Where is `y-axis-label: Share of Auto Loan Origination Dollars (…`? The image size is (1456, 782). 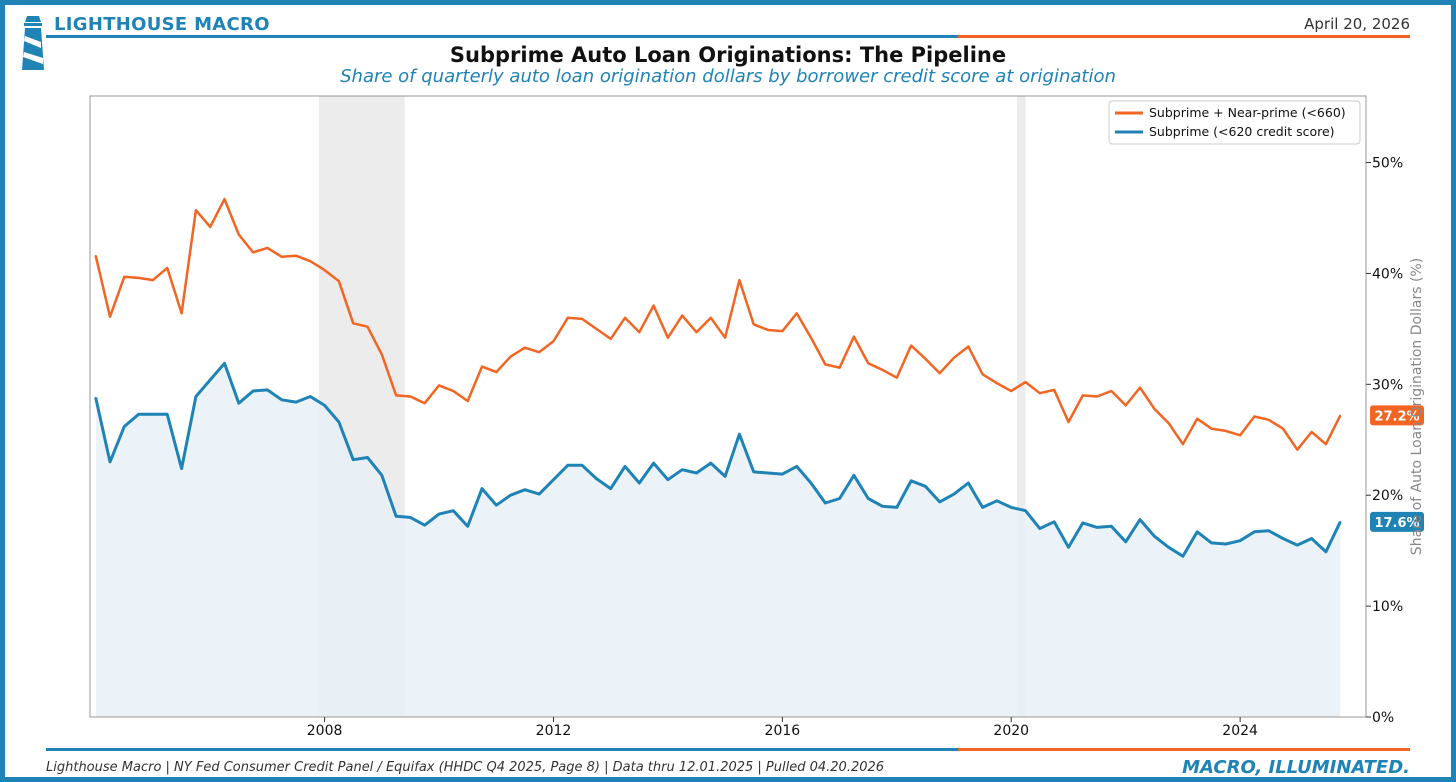 y-axis-label: Share of Auto Loan Origination Dollars (… is located at coordinates (1417, 406).